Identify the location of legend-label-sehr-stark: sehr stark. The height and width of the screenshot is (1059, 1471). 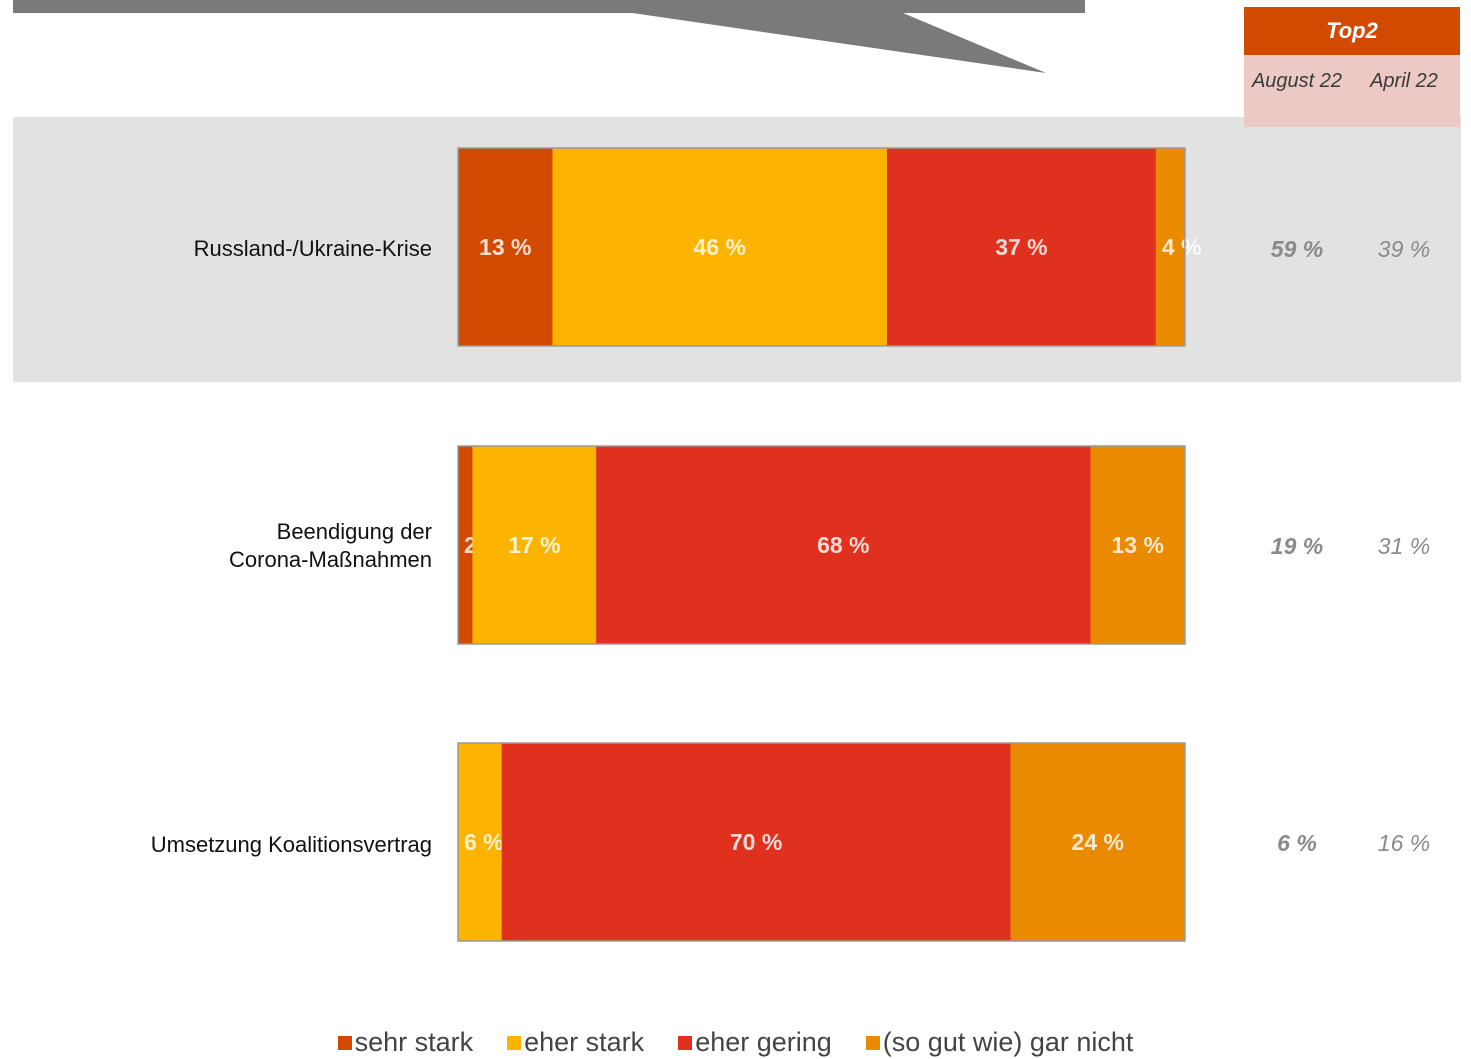
(414, 1042).